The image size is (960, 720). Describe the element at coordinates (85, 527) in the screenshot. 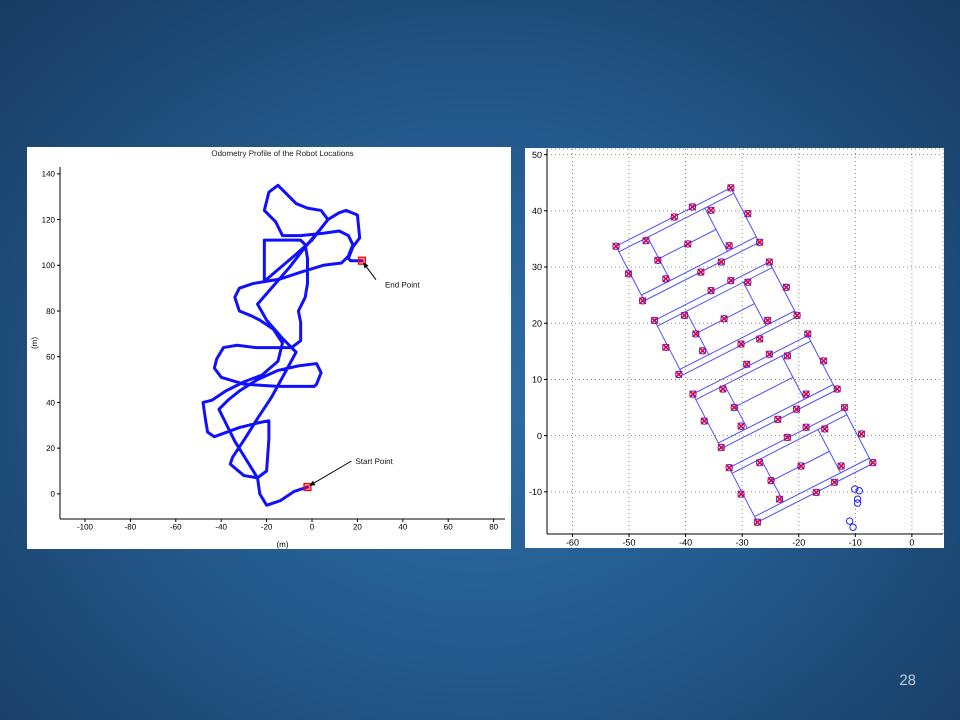

I see `x-tick-label: -100` at that location.